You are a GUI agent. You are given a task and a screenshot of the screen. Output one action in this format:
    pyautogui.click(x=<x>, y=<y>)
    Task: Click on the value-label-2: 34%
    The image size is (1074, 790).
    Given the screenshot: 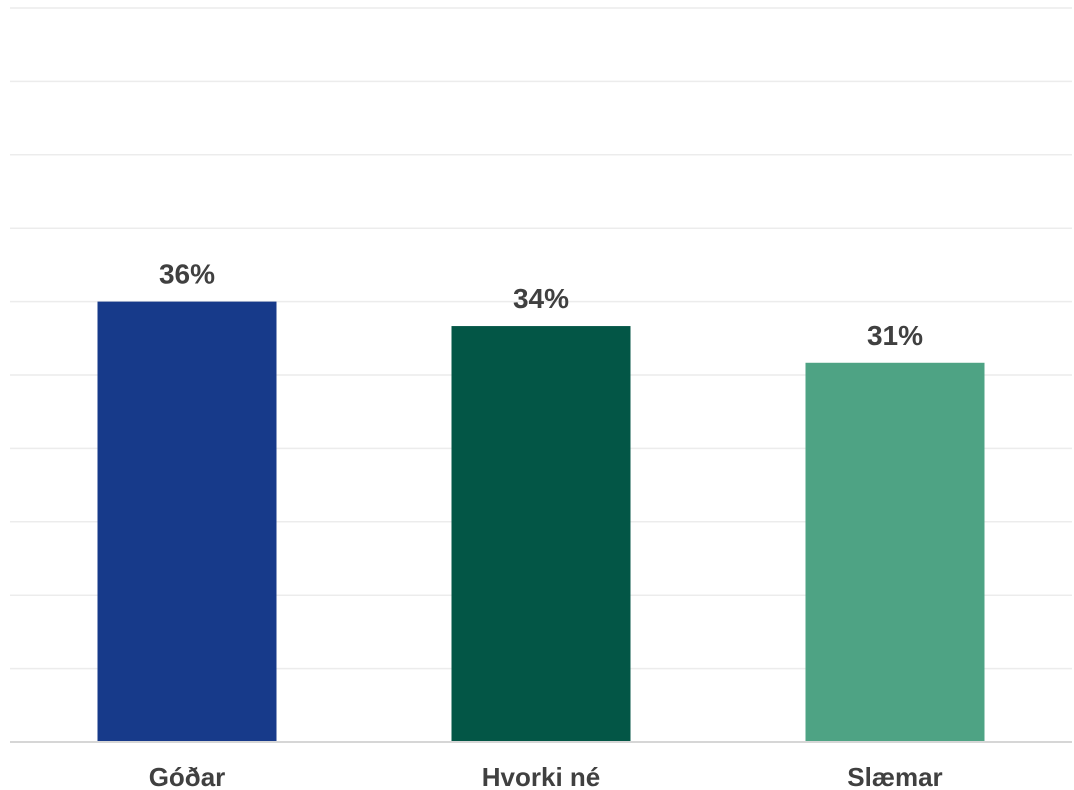 What is the action you would take?
    pyautogui.click(x=541, y=298)
    